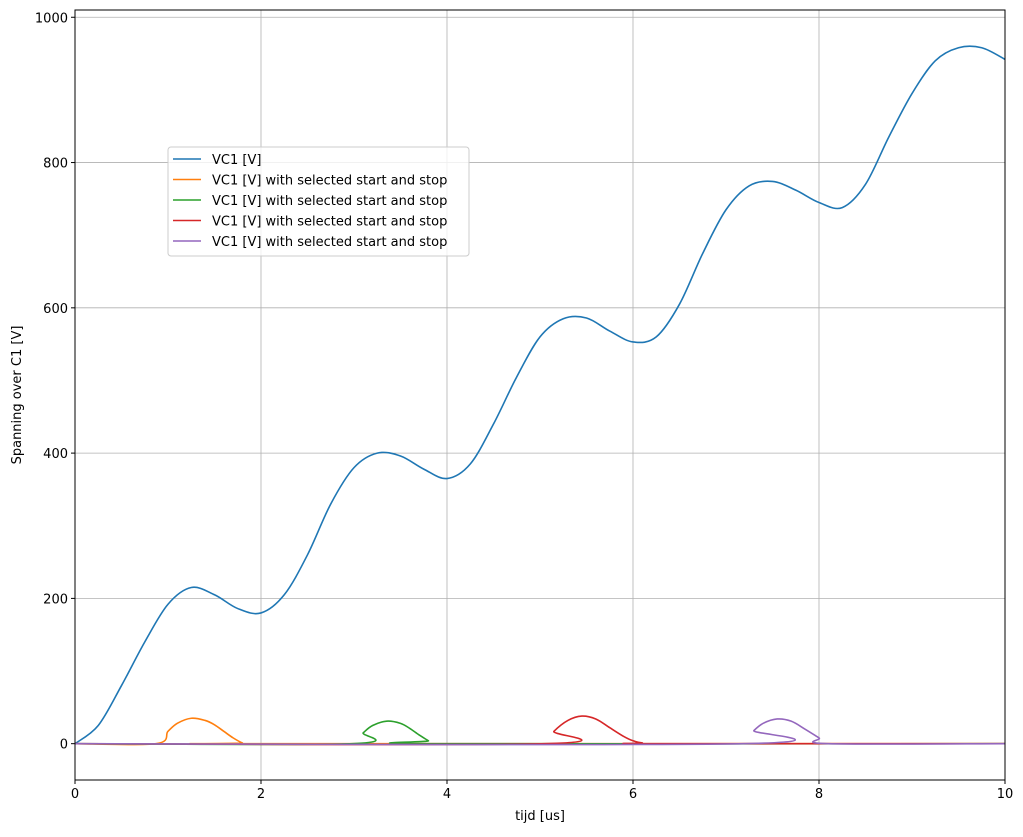 This screenshot has height=837, width=1023. I want to click on y-tick-label: 400, so click(55, 454).